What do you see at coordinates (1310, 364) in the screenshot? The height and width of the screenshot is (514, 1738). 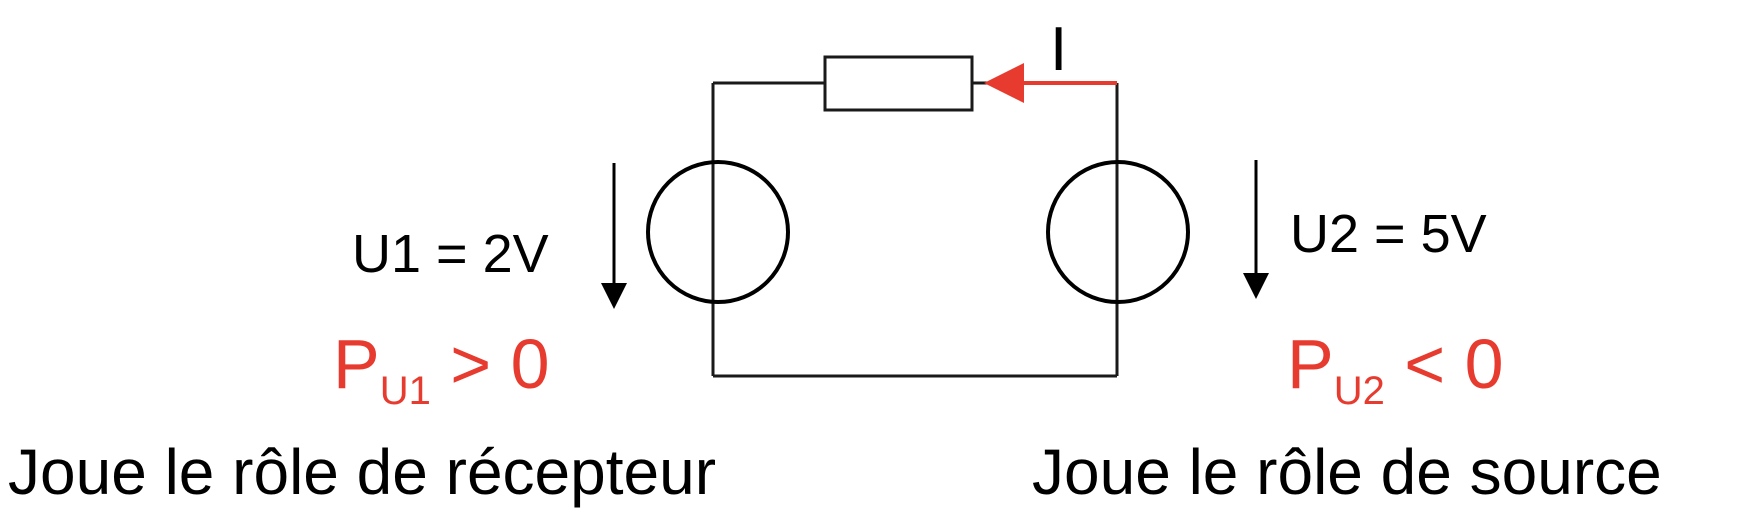 I see `right-power-symbol: P` at bounding box center [1310, 364].